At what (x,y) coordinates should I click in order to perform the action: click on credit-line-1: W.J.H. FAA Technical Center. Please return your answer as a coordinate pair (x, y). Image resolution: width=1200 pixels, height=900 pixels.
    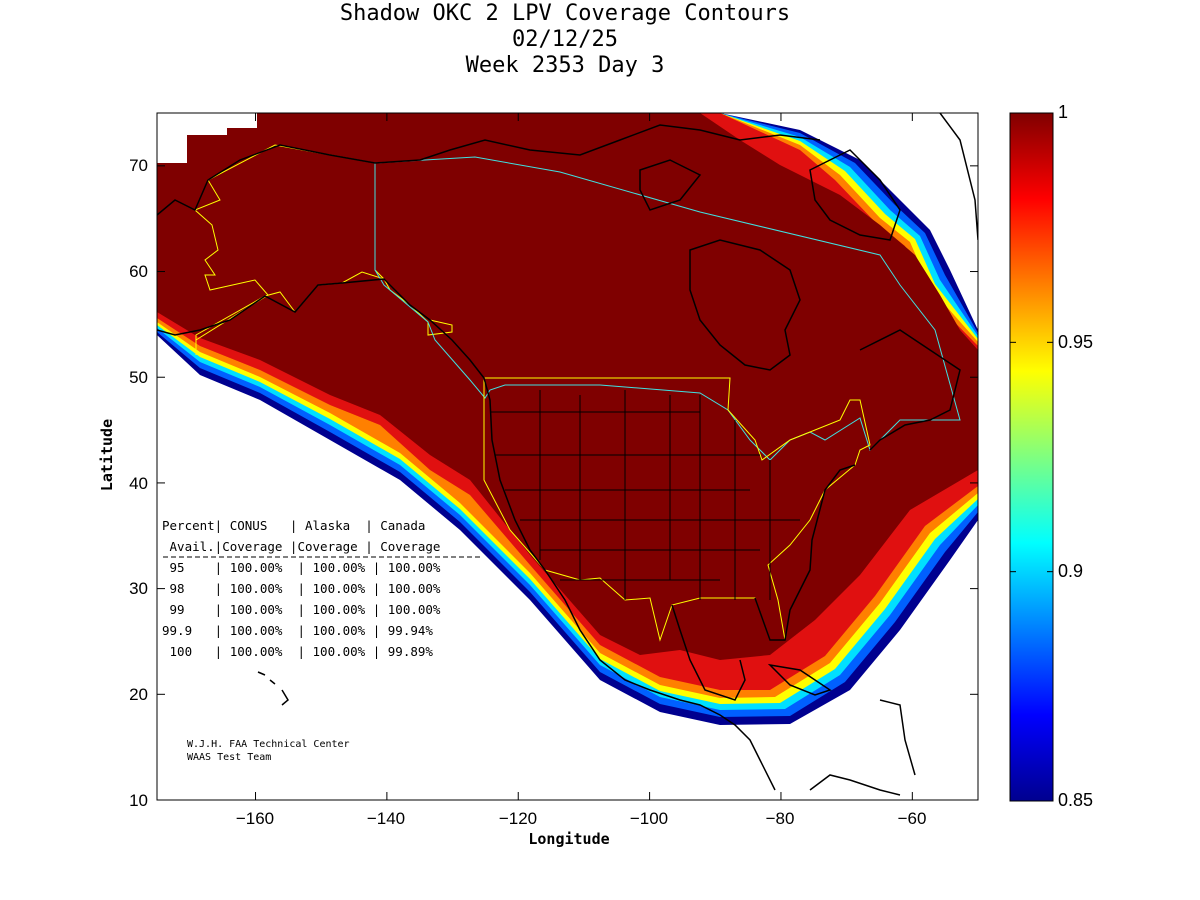
    Looking at the image, I should click on (268, 744).